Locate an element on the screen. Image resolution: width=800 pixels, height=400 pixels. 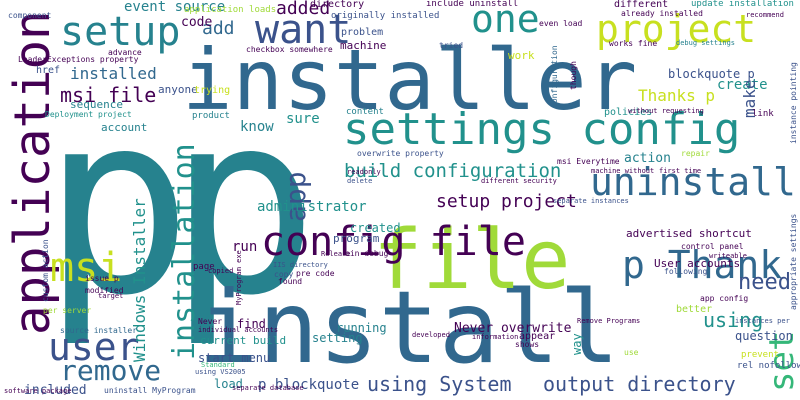
cloud-word: prevent is located at coordinates (760, 355).